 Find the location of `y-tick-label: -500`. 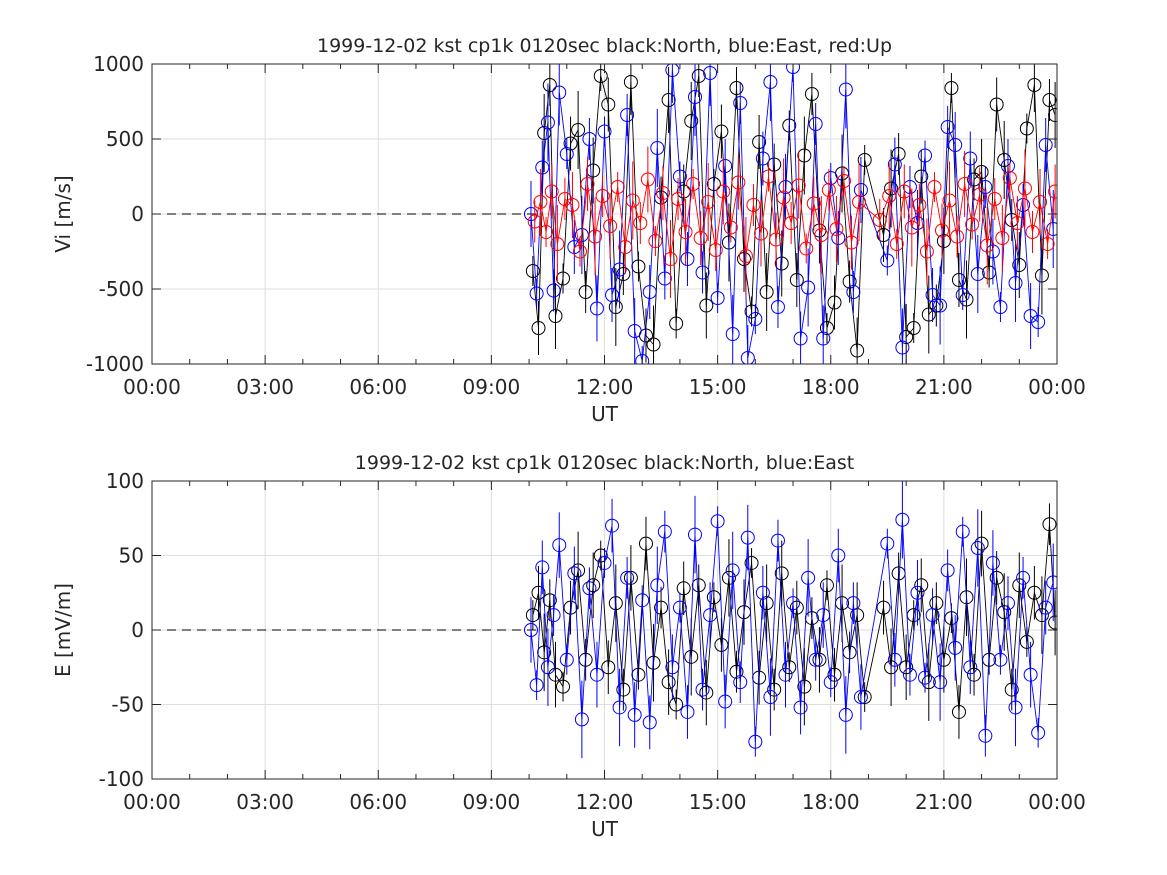

y-tick-label: -500 is located at coordinates (121, 289).